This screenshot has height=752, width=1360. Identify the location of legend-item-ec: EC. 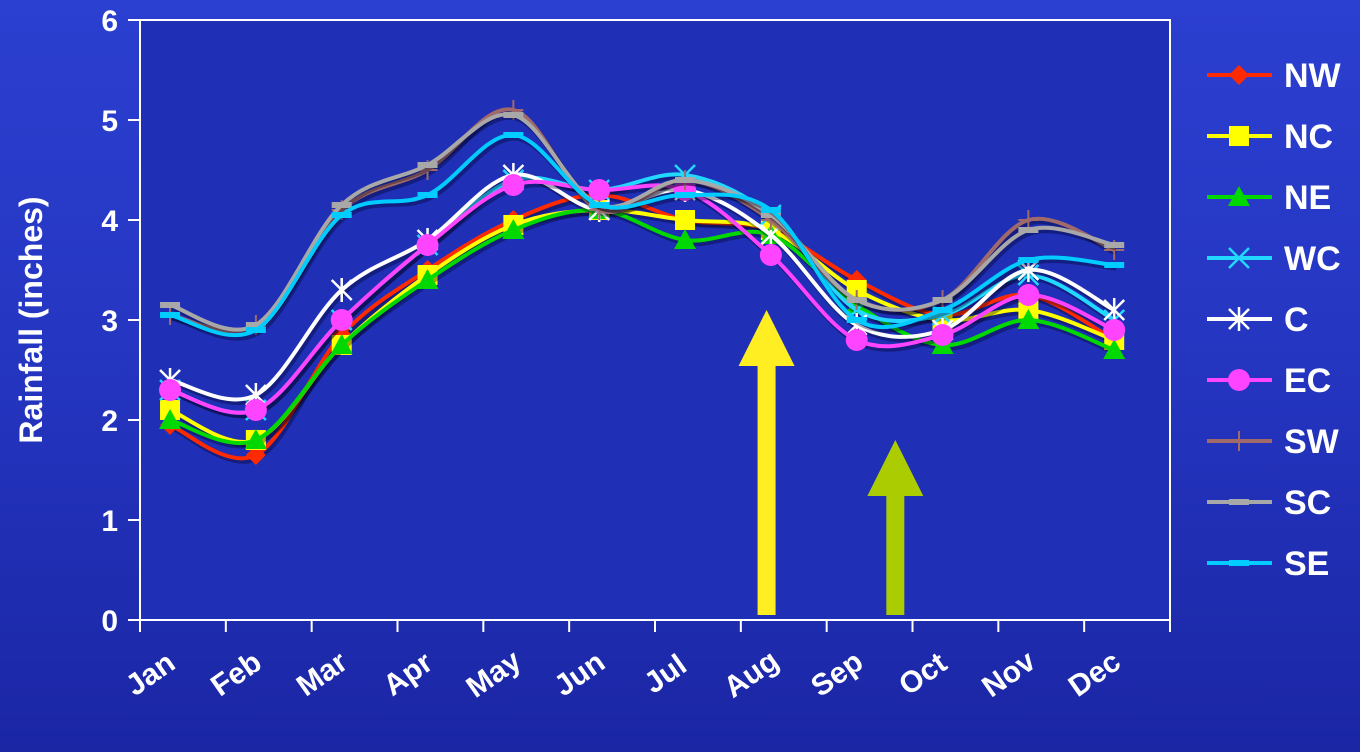
(1269, 381).